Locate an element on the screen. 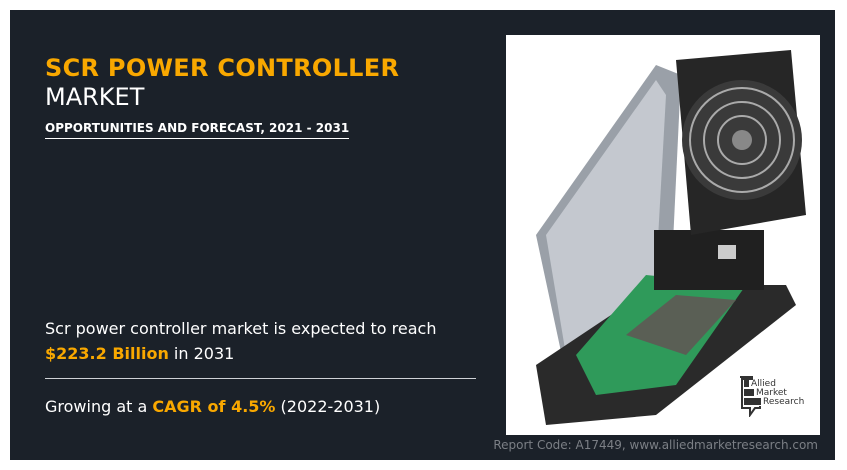  svg-text: Allied is located at coordinates (763, 384).